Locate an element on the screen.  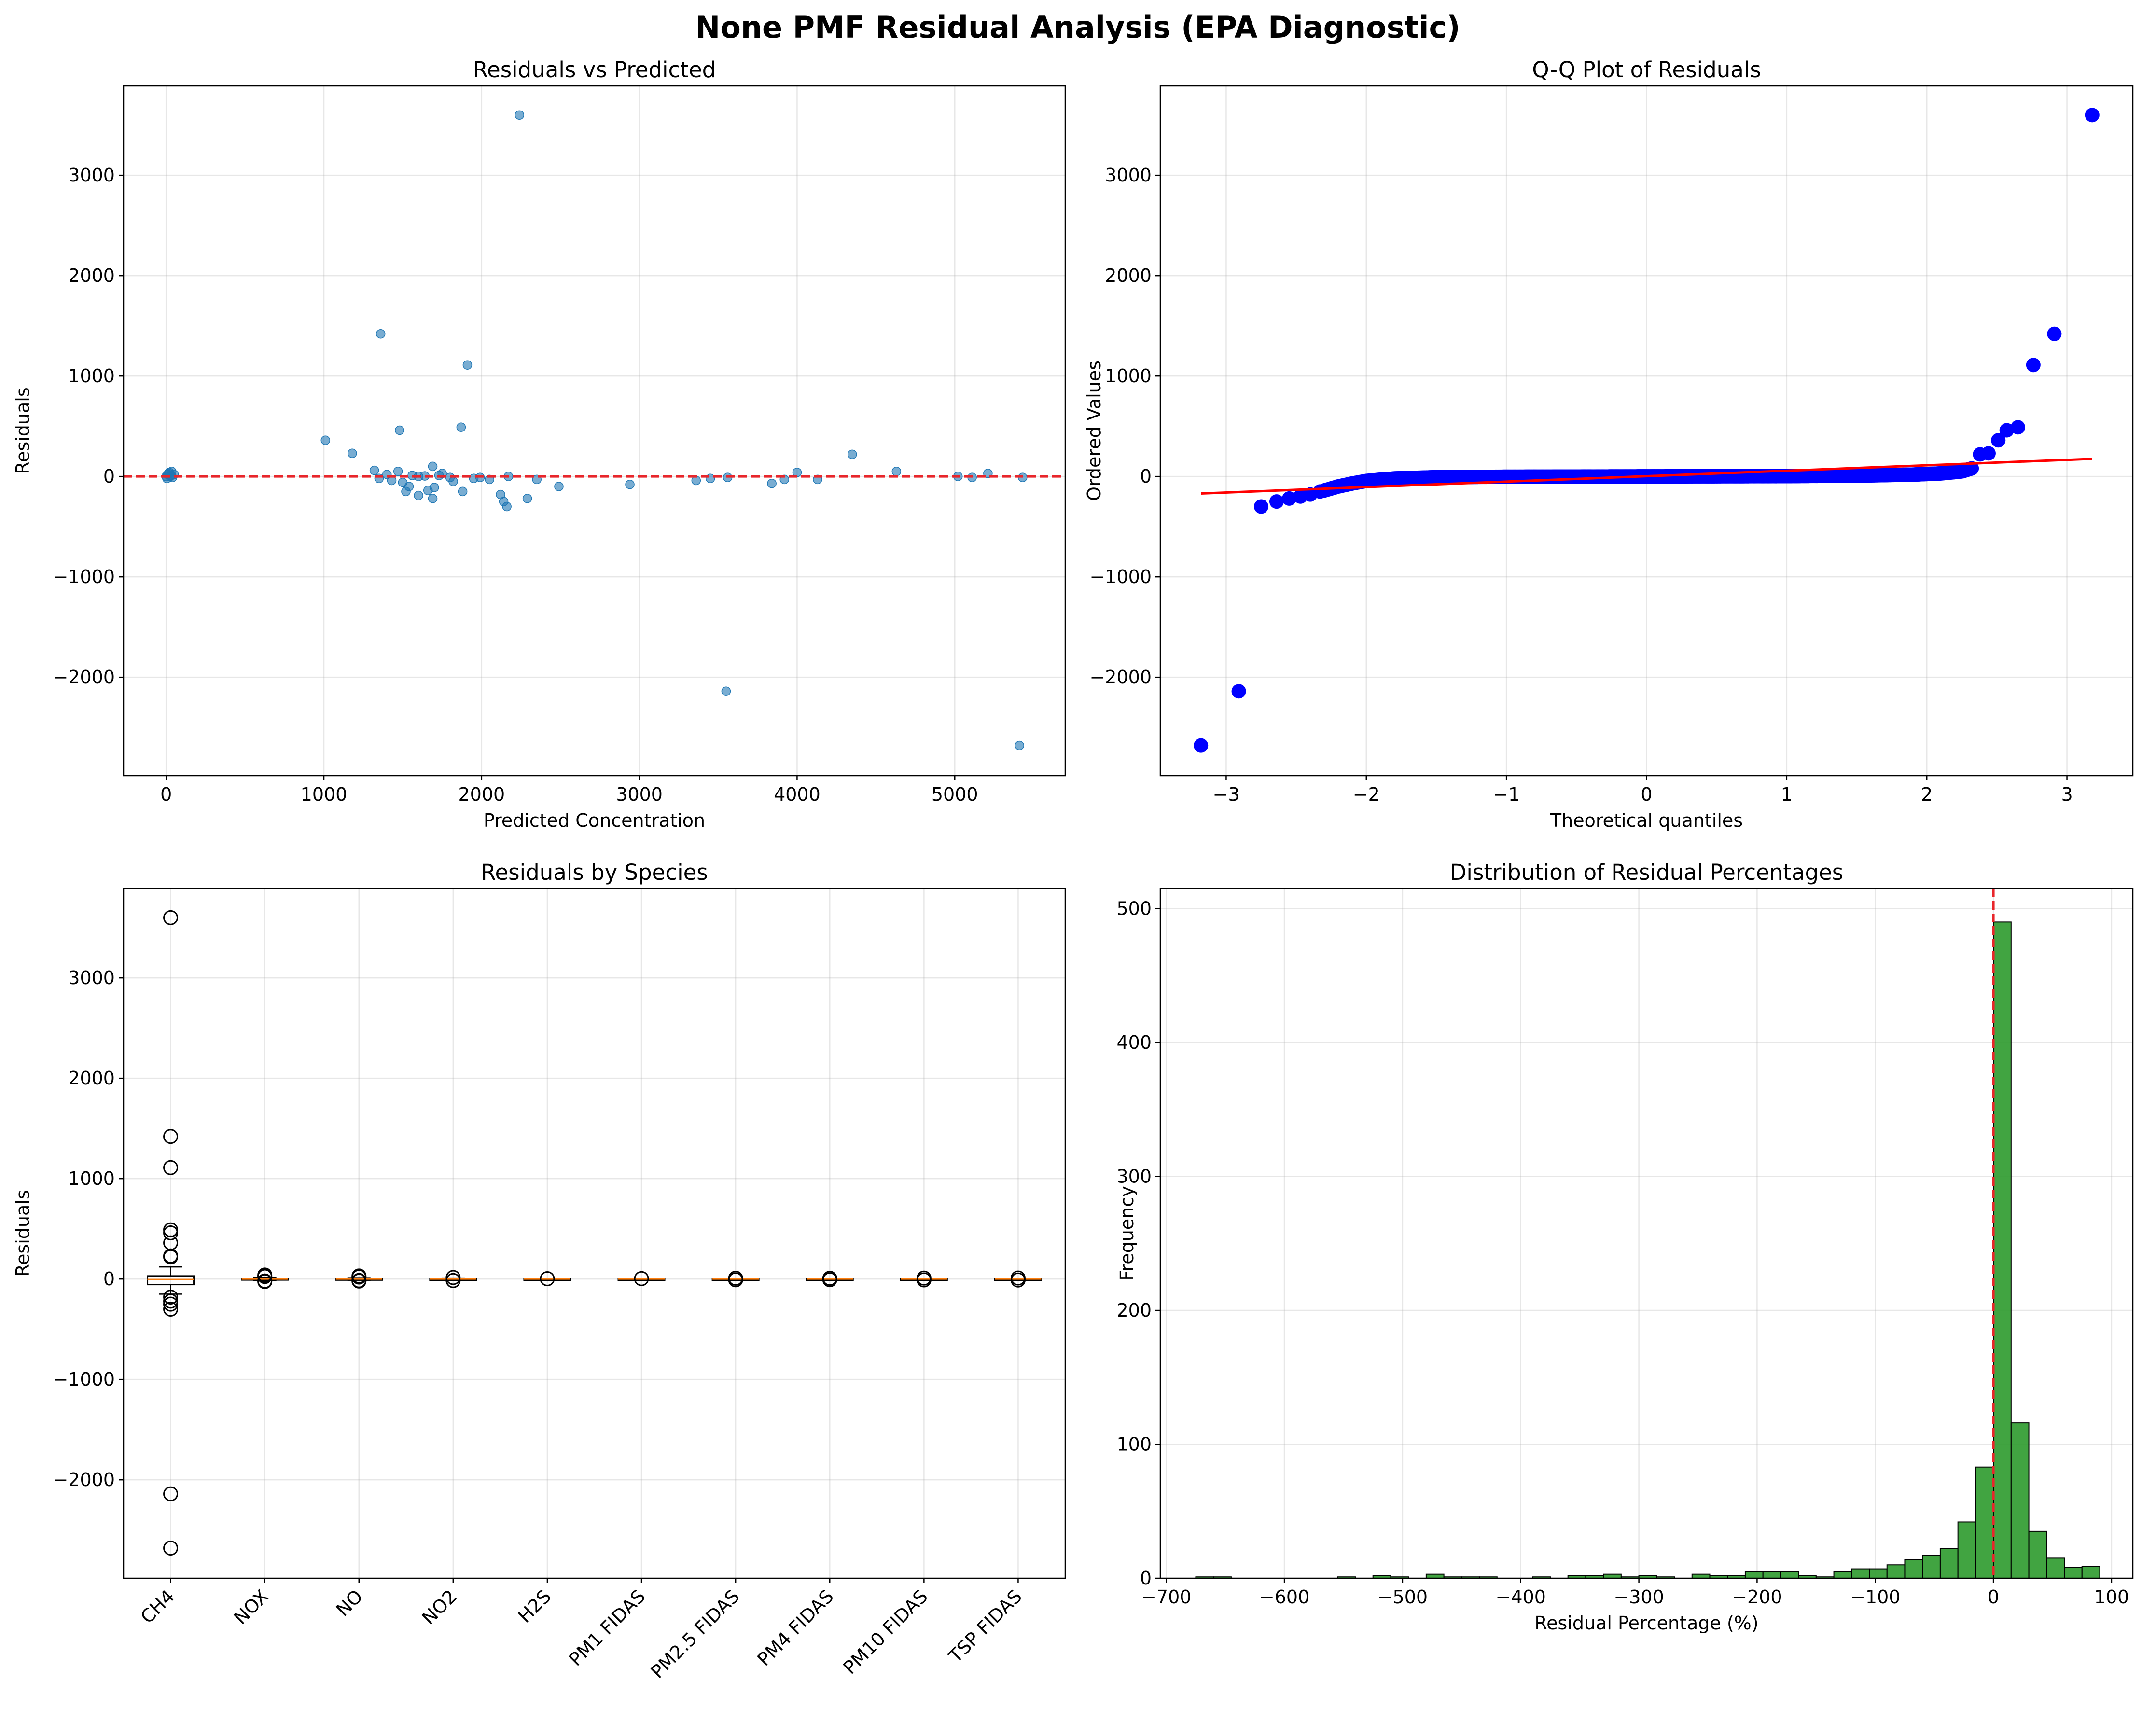
box-ch4 is located at coordinates (171, 1233).